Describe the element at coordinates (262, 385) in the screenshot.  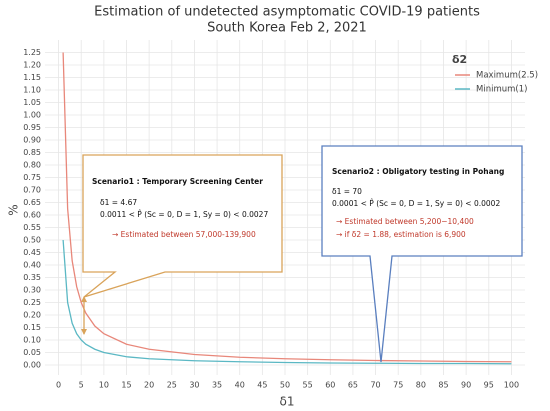
I see `x-tick-label: 45` at that location.